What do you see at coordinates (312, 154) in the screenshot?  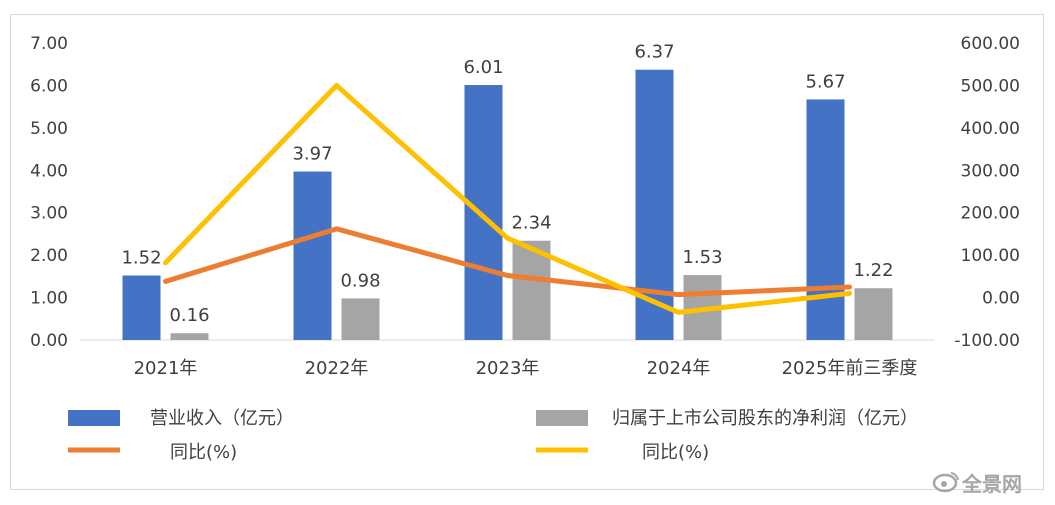 I see `bar-data-label: 3.97` at bounding box center [312, 154].